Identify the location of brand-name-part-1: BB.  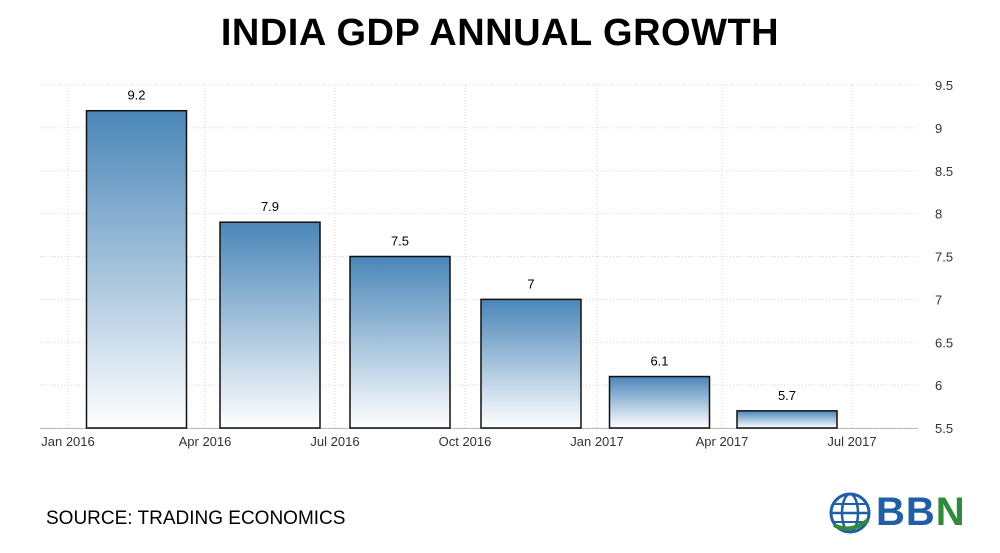
(906, 512).